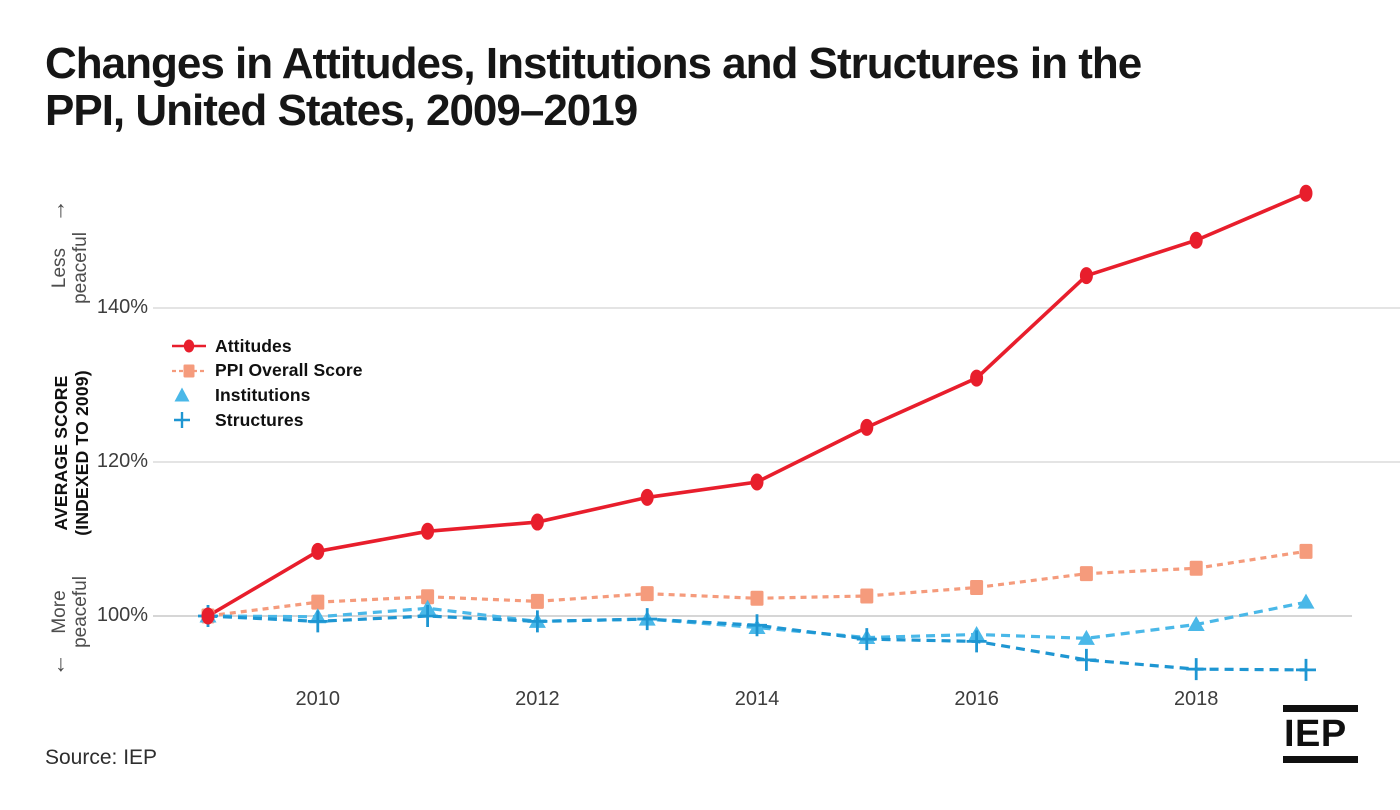  Describe the element at coordinates (1196, 240) in the screenshot. I see `data-point-attitudes-2018` at that location.